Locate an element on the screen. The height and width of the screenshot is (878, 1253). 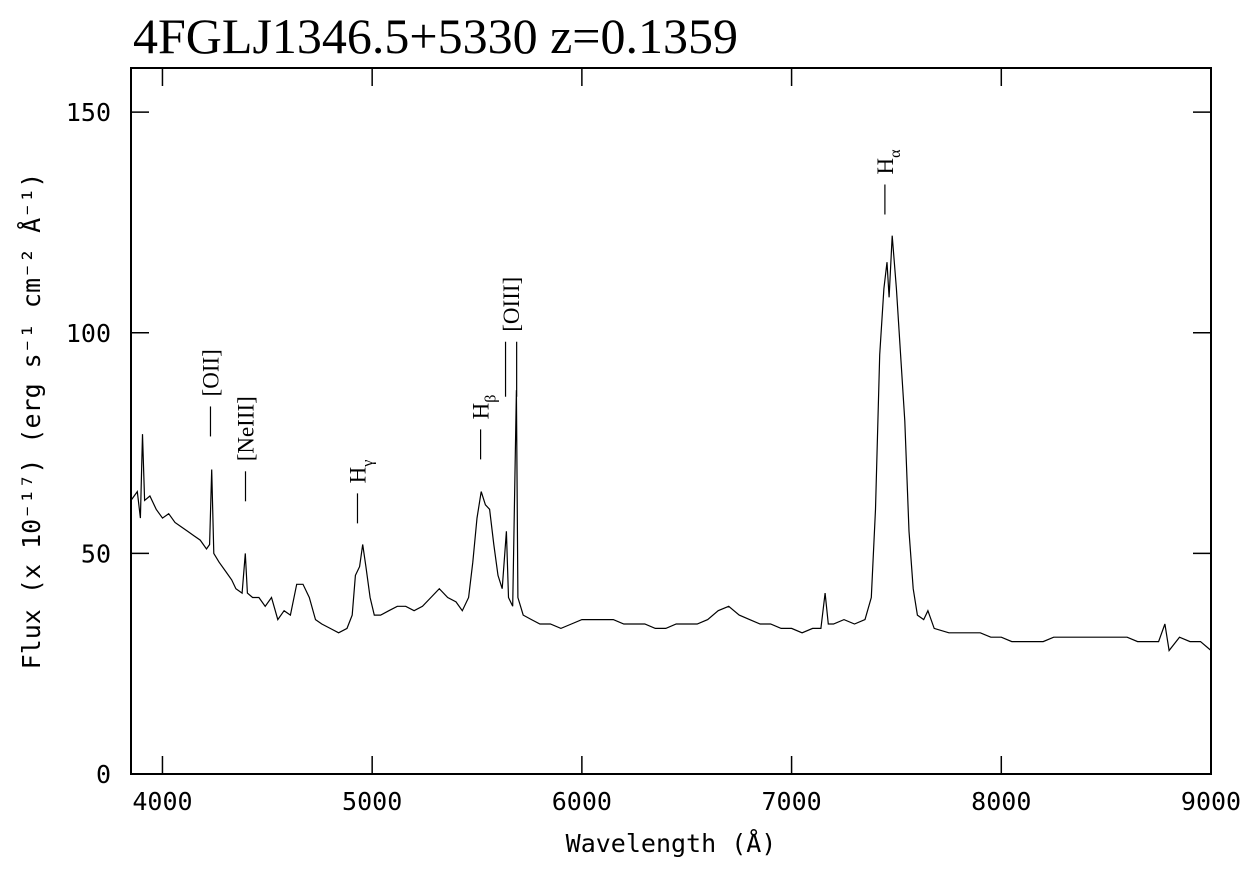
annotation-label: [OIII] is located at coordinates (511, 304).